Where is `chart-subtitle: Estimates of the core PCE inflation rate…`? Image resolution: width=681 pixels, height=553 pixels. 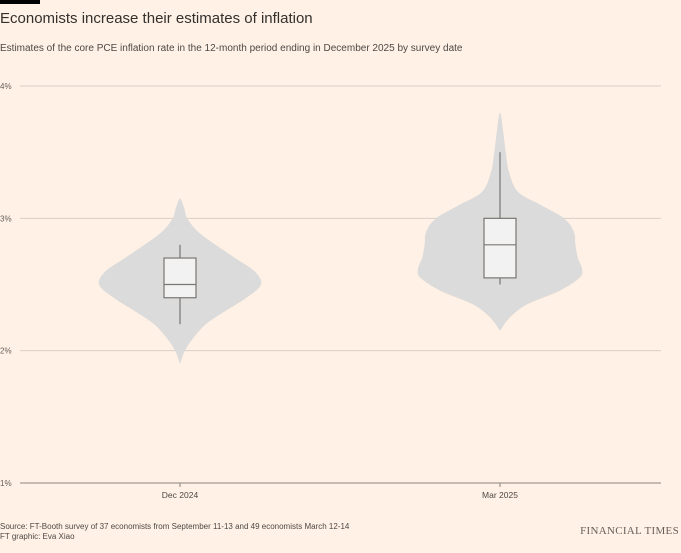 chart-subtitle: Estimates of the core PCE inflation rate… is located at coordinates (231, 48).